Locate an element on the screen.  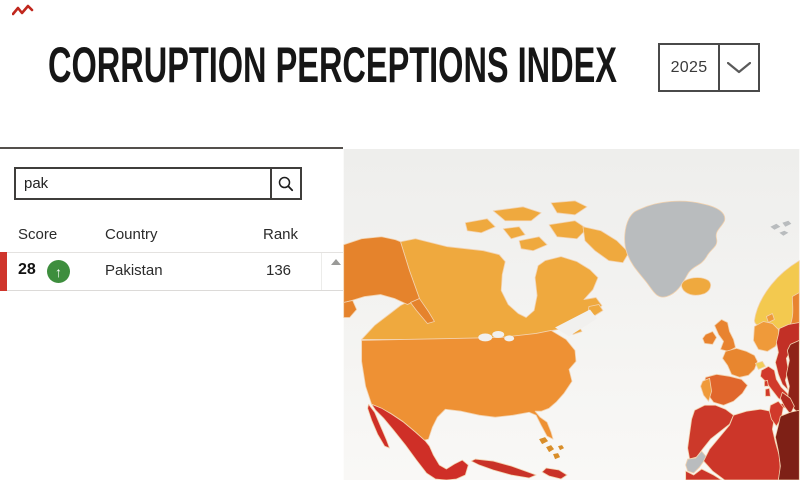
search-button is located at coordinates (285, 183).